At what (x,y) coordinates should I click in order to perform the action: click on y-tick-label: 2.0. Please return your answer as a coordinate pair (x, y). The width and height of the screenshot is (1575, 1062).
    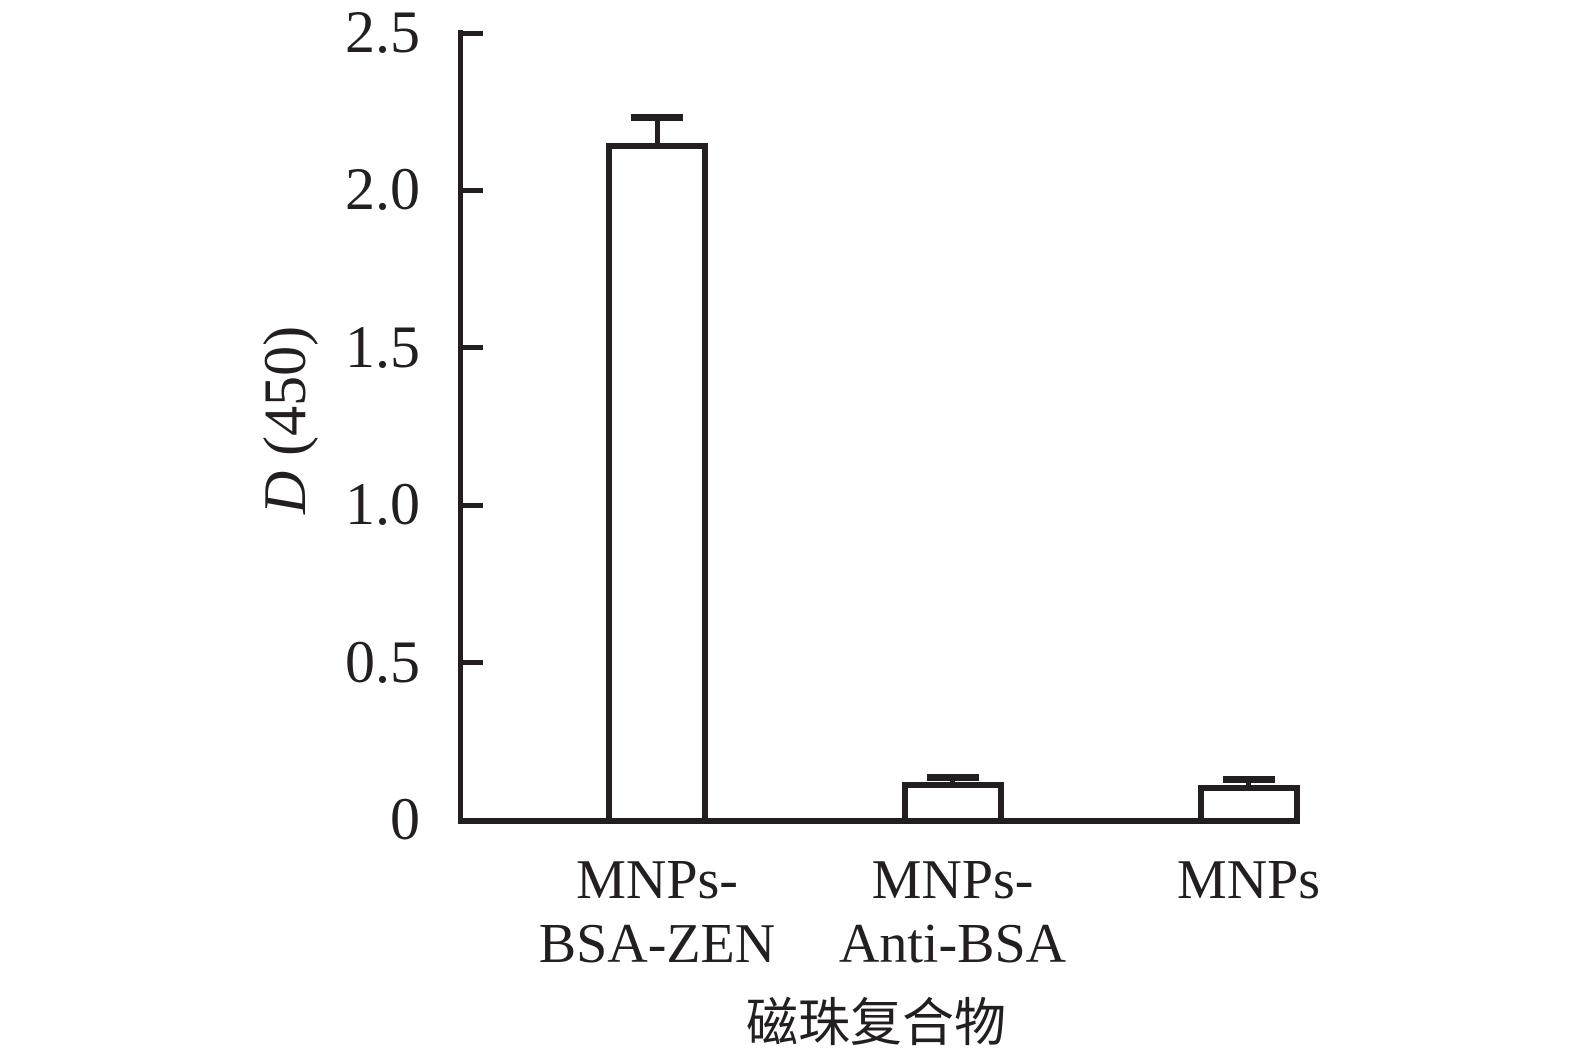
    Looking at the image, I should click on (382, 189).